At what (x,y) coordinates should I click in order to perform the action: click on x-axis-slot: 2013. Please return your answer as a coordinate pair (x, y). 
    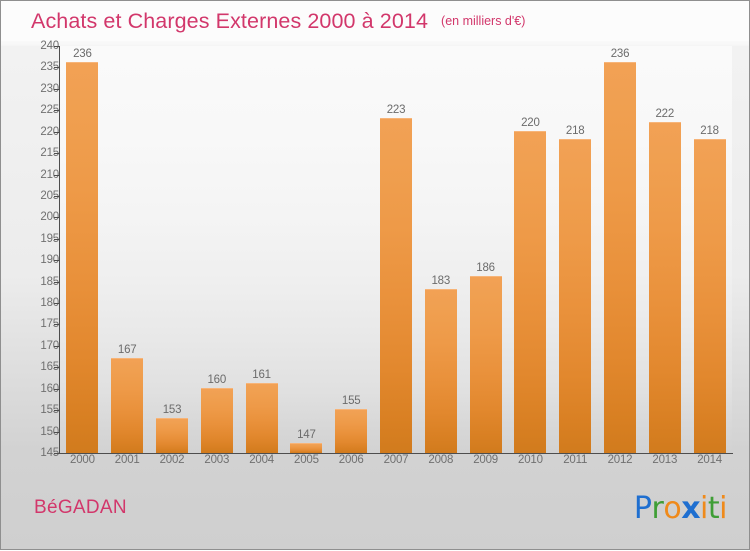
    Looking at the image, I should click on (664, 460).